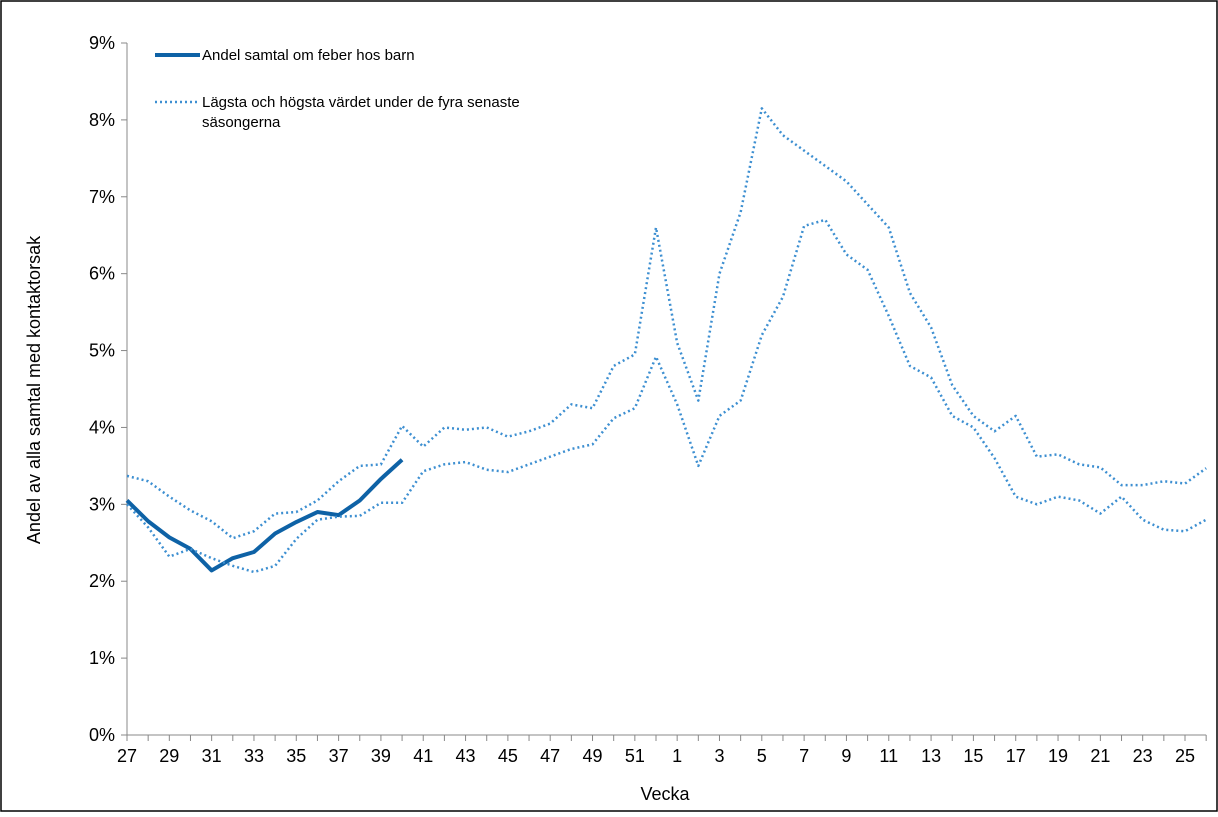  Describe the element at coordinates (212, 756) in the screenshot. I see `x-tick-label: 31` at that location.